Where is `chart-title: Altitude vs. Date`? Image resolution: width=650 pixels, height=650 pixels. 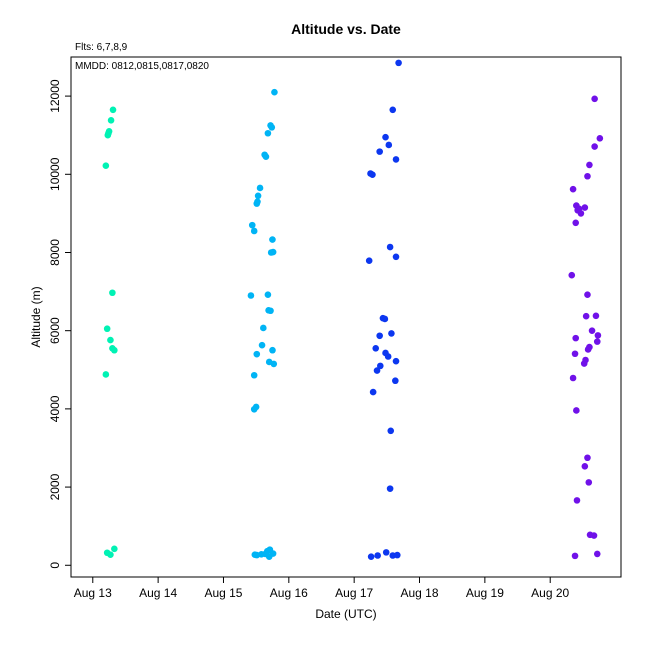
chart-title: Altitude vs. Date is located at coordinates (346, 29).